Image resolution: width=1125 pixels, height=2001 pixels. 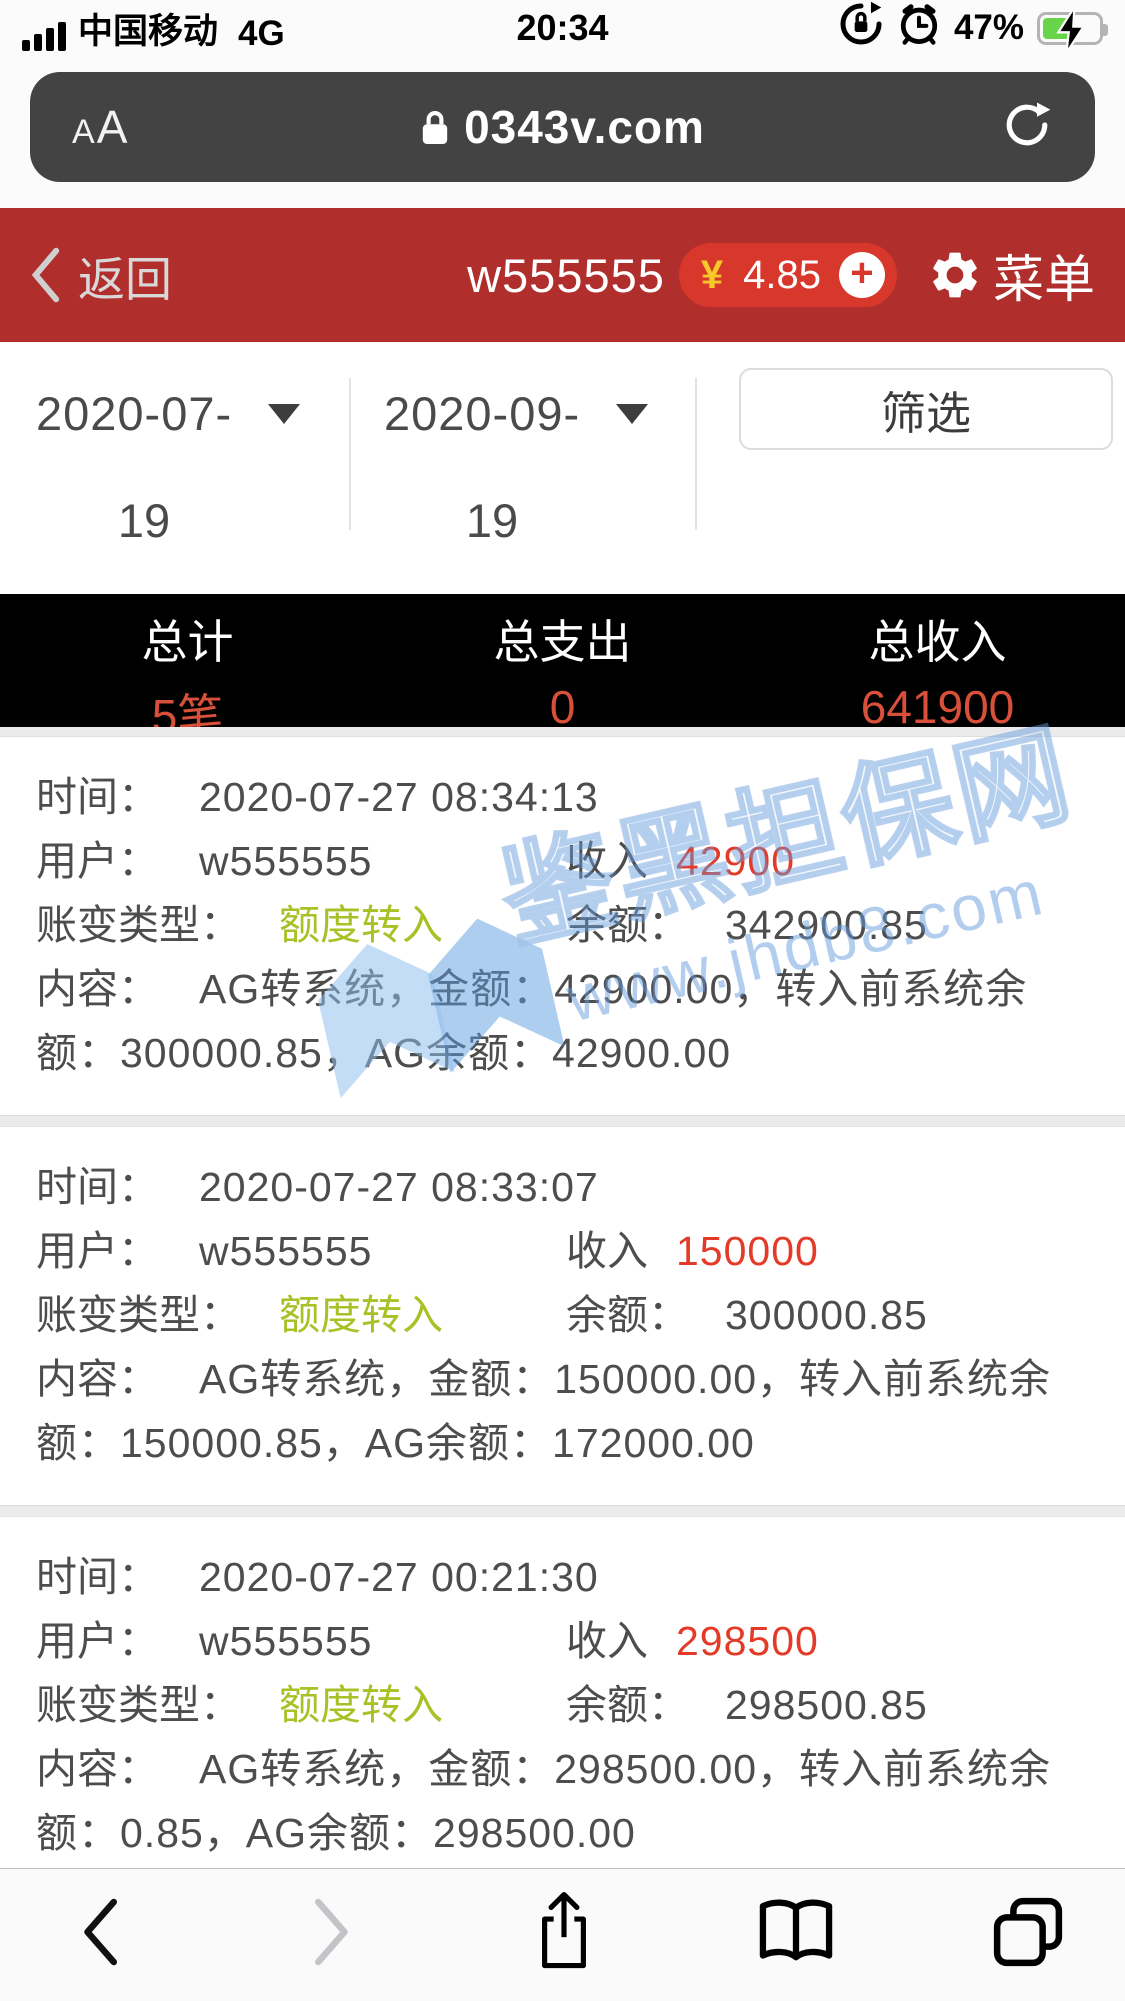 I want to click on app-header: 返回 w555555 ¥ 4.85 + 菜单, so click(x=562, y=275).